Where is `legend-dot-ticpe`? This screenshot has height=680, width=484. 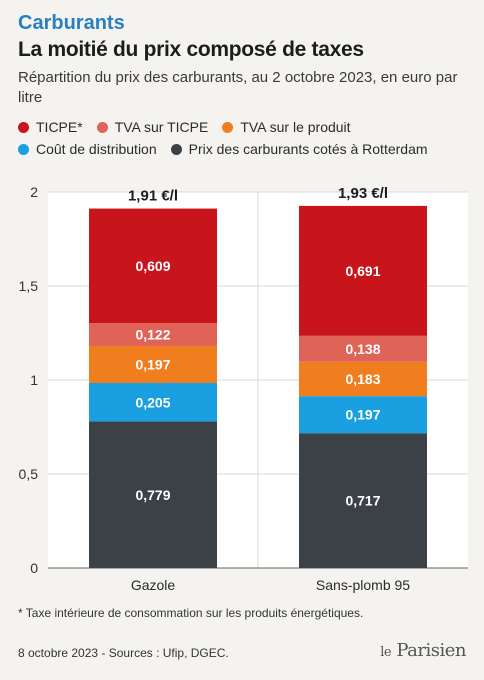 legend-dot-ticpe is located at coordinates (23, 127).